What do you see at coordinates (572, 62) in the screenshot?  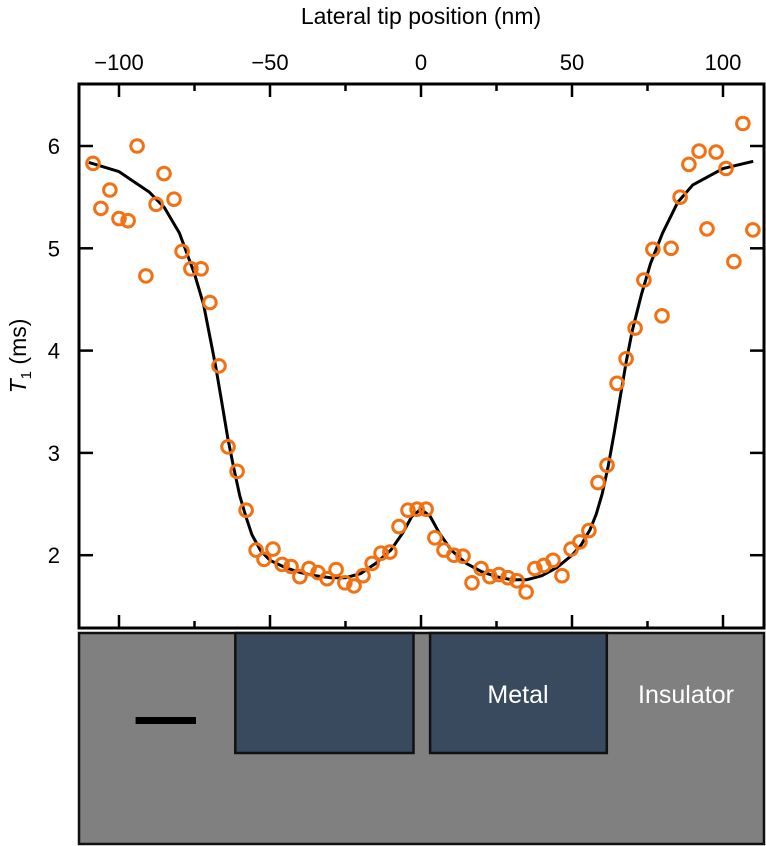 I see `x-tick-label: 50` at bounding box center [572, 62].